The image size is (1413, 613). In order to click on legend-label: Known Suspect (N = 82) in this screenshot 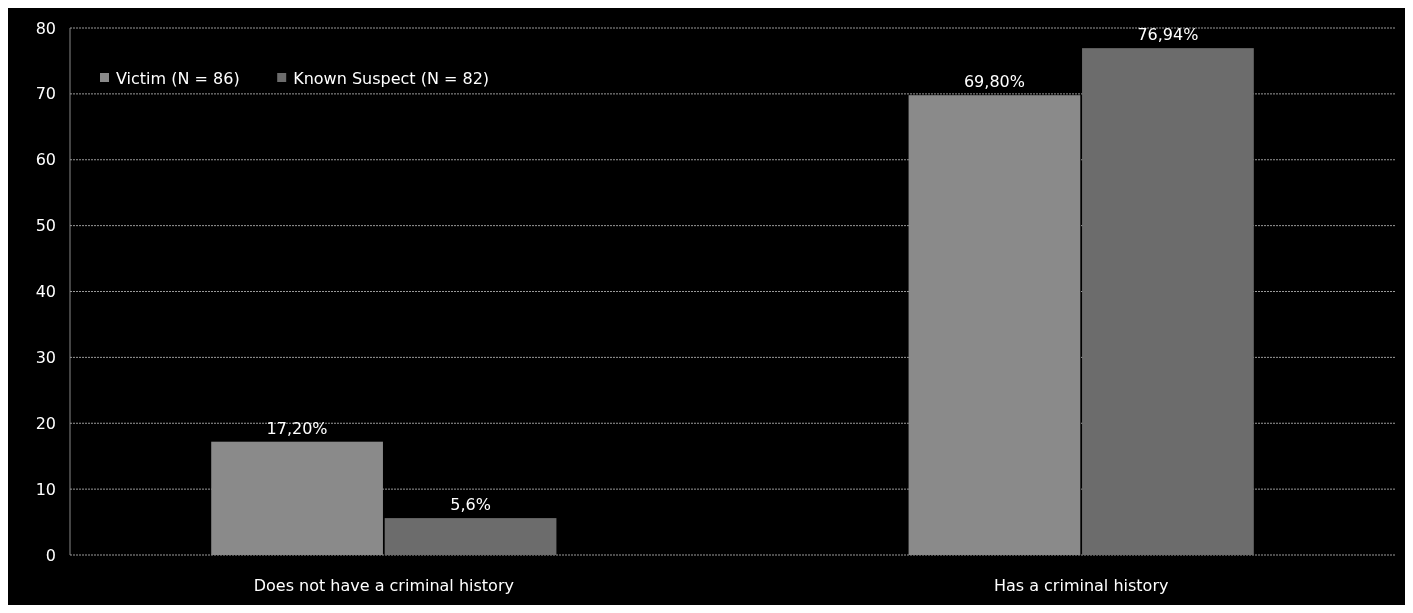, I will do `click(391, 78)`.